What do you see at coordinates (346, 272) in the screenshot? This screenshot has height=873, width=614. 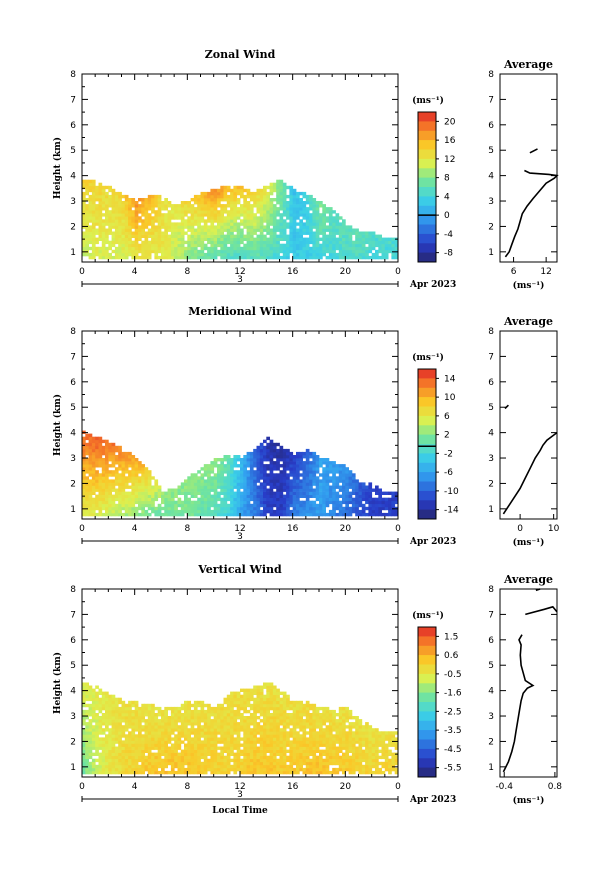 I see `x-tick-label: 20` at bounding box center [346, 272].